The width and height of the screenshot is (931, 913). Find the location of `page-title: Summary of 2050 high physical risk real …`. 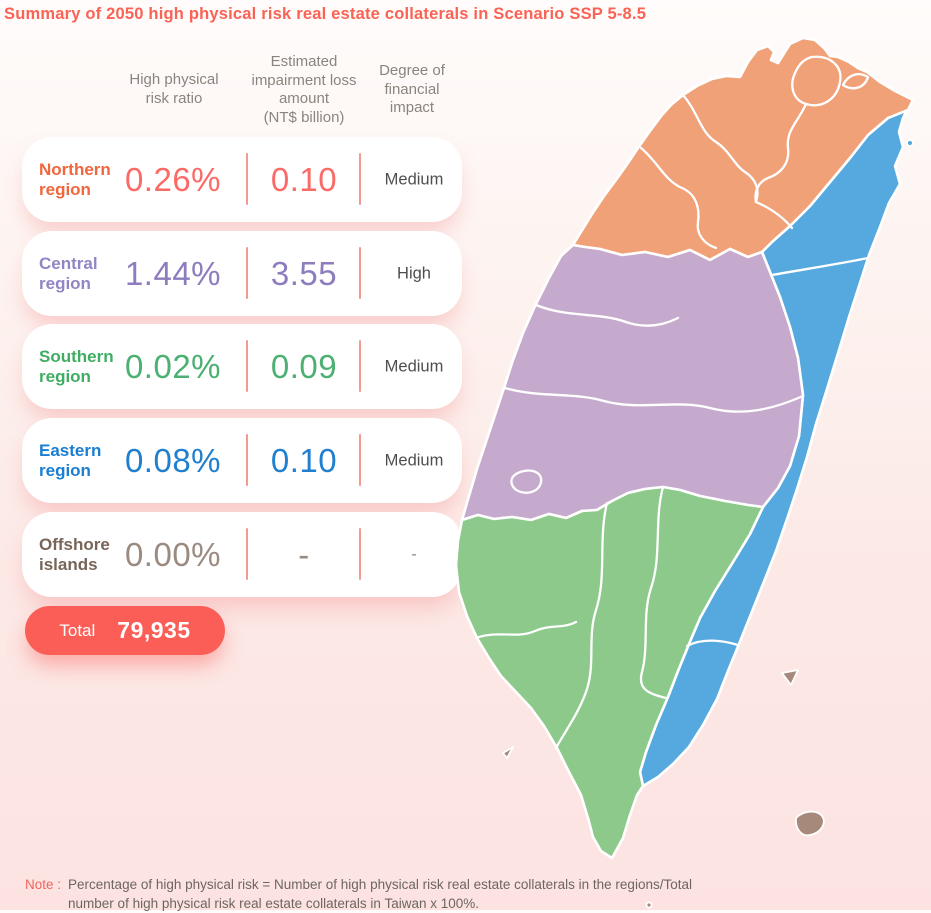

page-title: Summary of 2050 high physical risk real … is located at coordinates (325, 14).